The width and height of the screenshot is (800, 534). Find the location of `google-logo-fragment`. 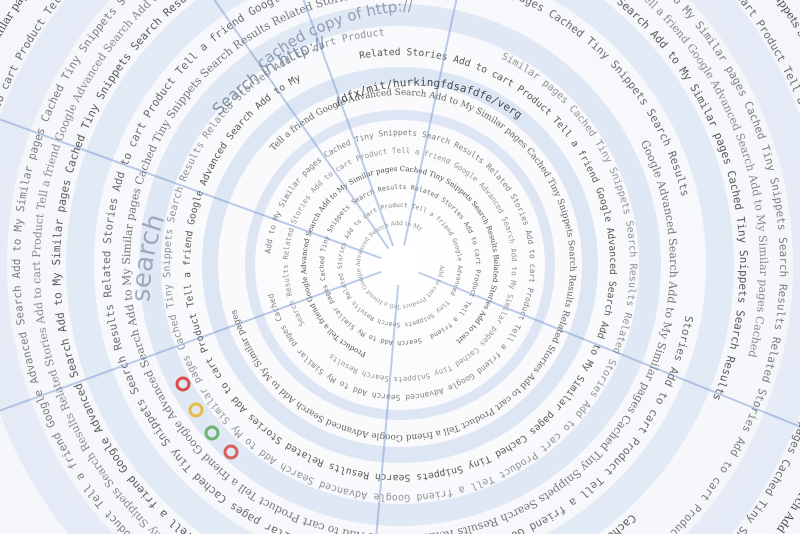

google-logo-fragment is located at coordinates (207, 418).